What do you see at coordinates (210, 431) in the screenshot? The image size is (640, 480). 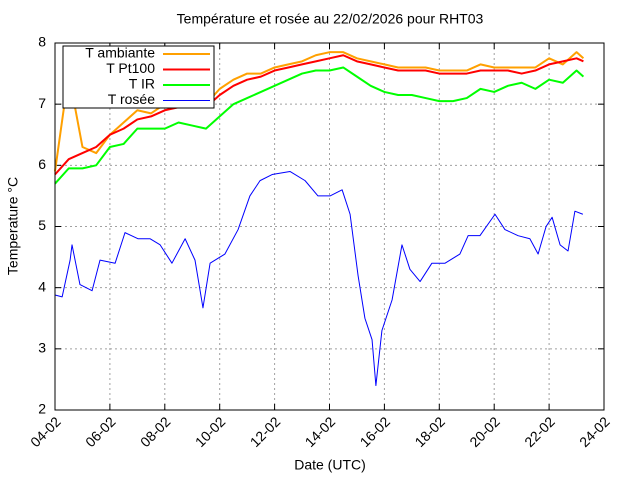 I see `x-tick-label: 10-02` at bounding box center [210, 431].